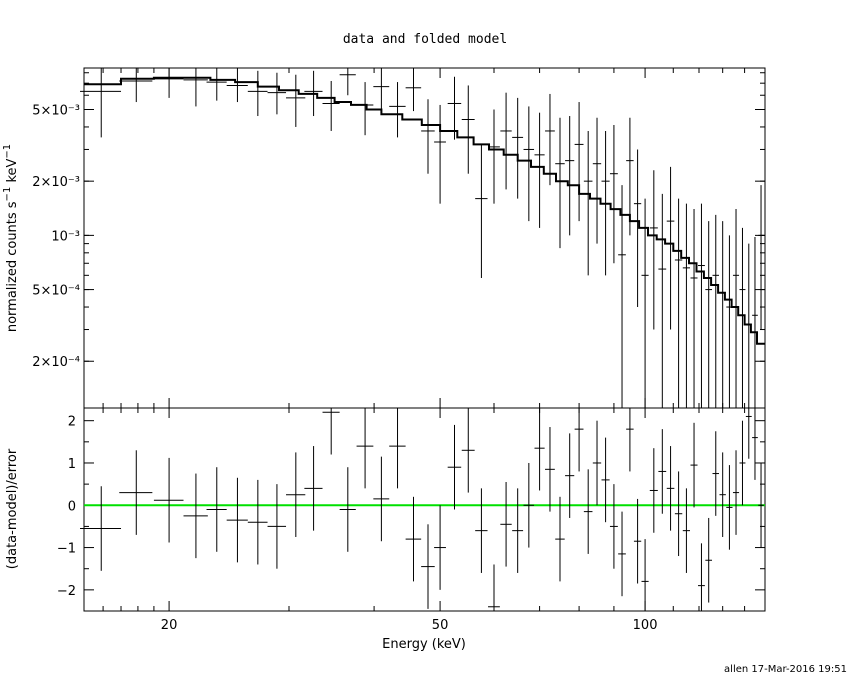 The height and width of the screenshot is (680, 850). Describe the element at coordinates (425, 39) in the screenshot. I see `chart-title: data and folded model` at that location.